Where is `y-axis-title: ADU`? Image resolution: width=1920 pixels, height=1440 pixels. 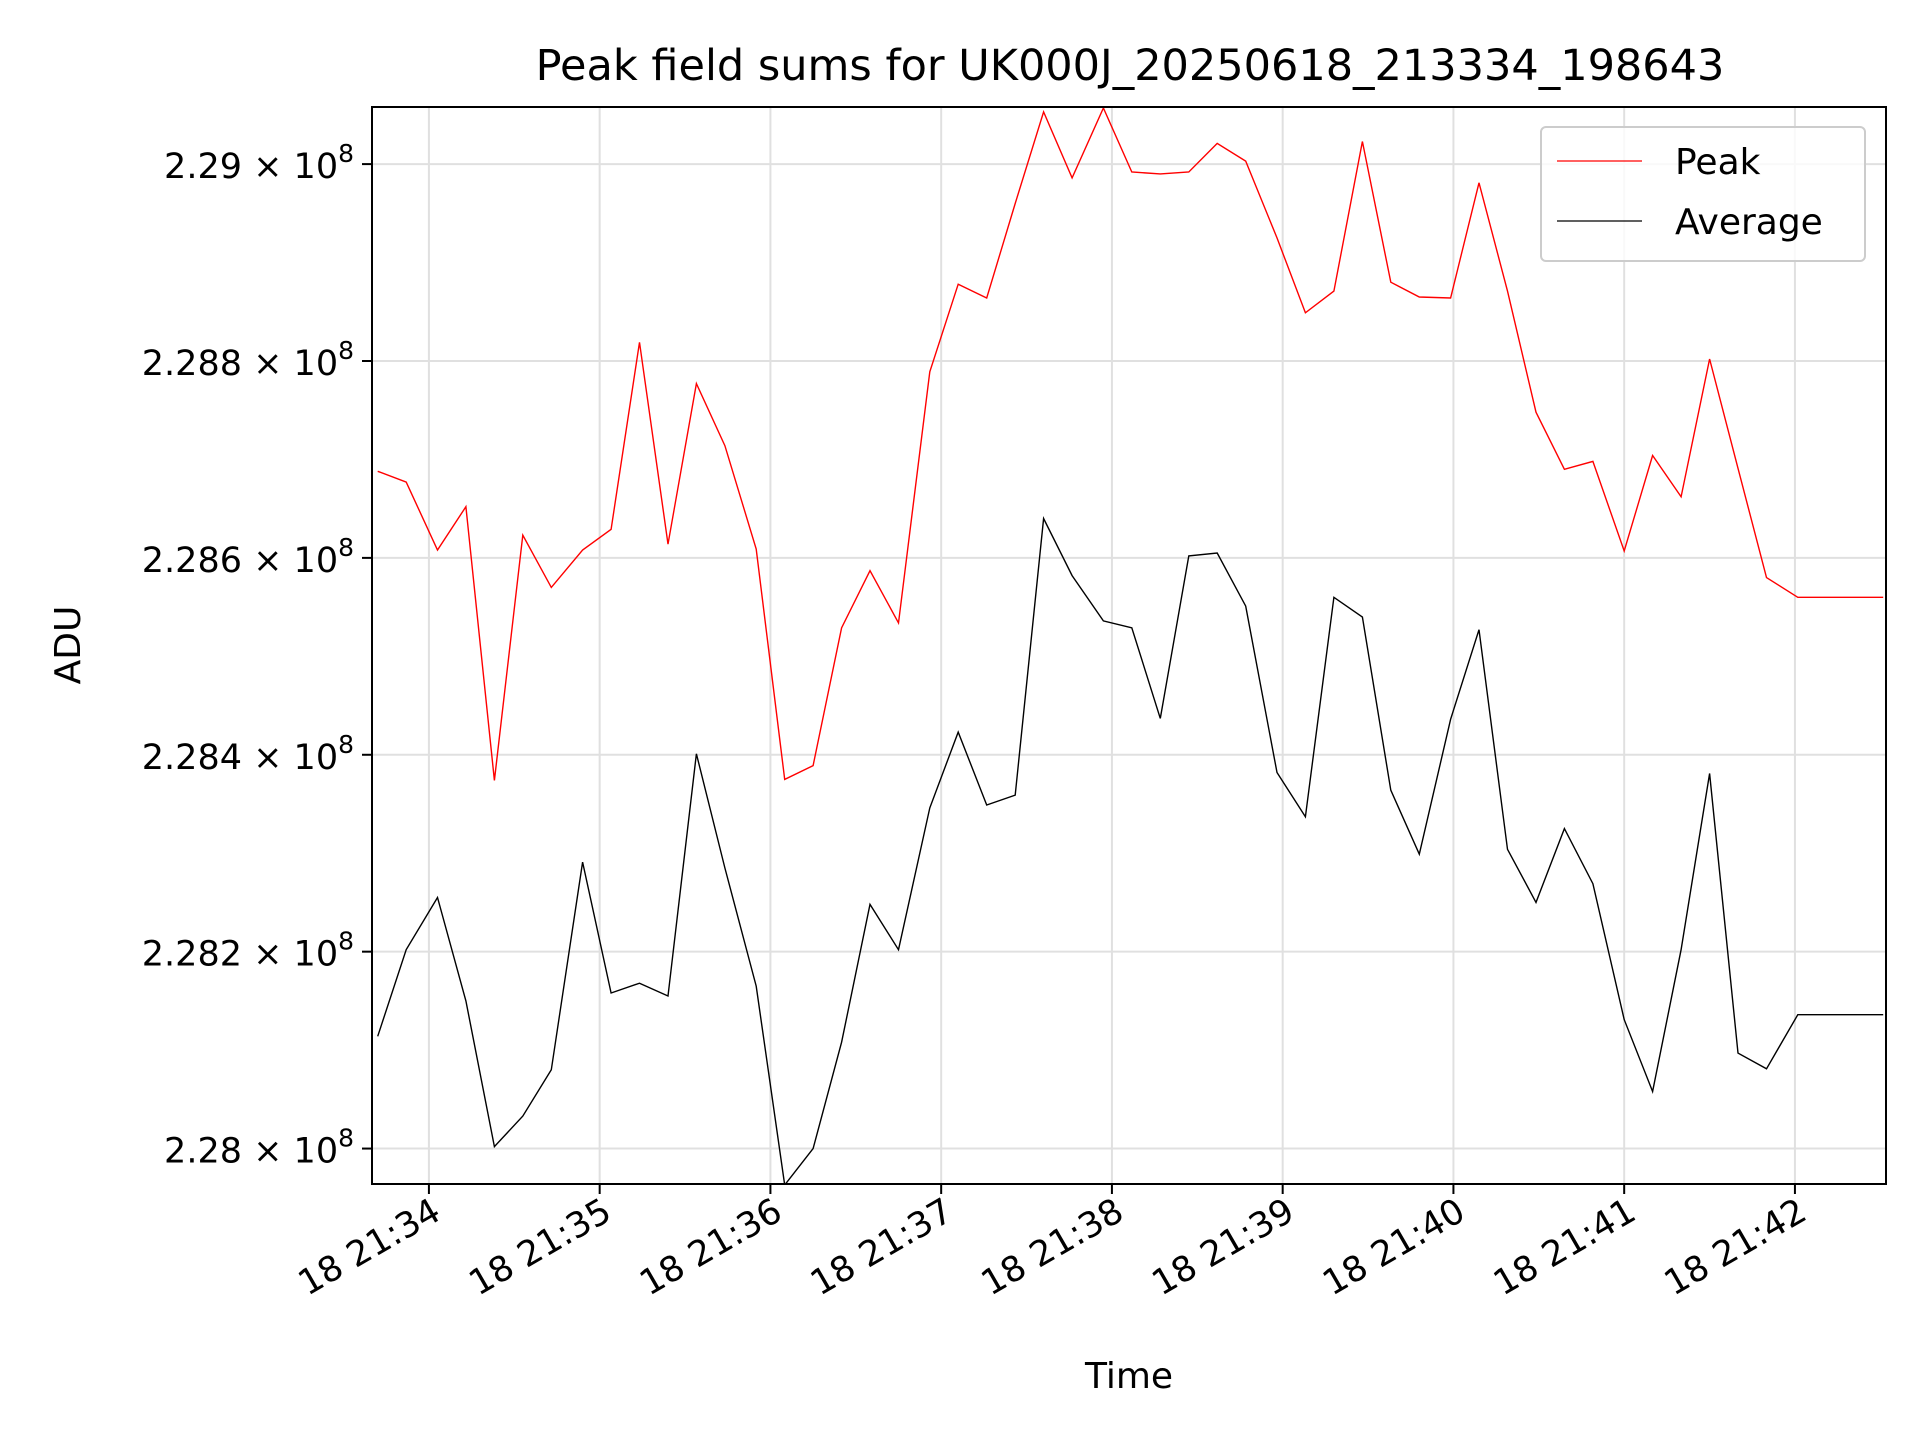 y-axis-title: ADU is located at coordinates (68, 645).